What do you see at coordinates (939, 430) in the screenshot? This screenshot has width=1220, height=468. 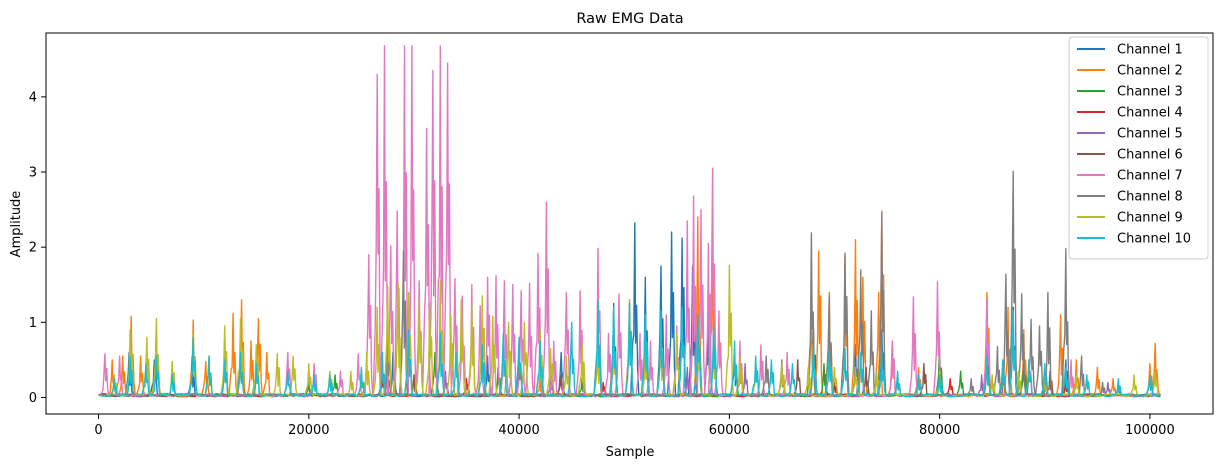 I see `x-tick-label: 80000` at bounding box center [939, 430].